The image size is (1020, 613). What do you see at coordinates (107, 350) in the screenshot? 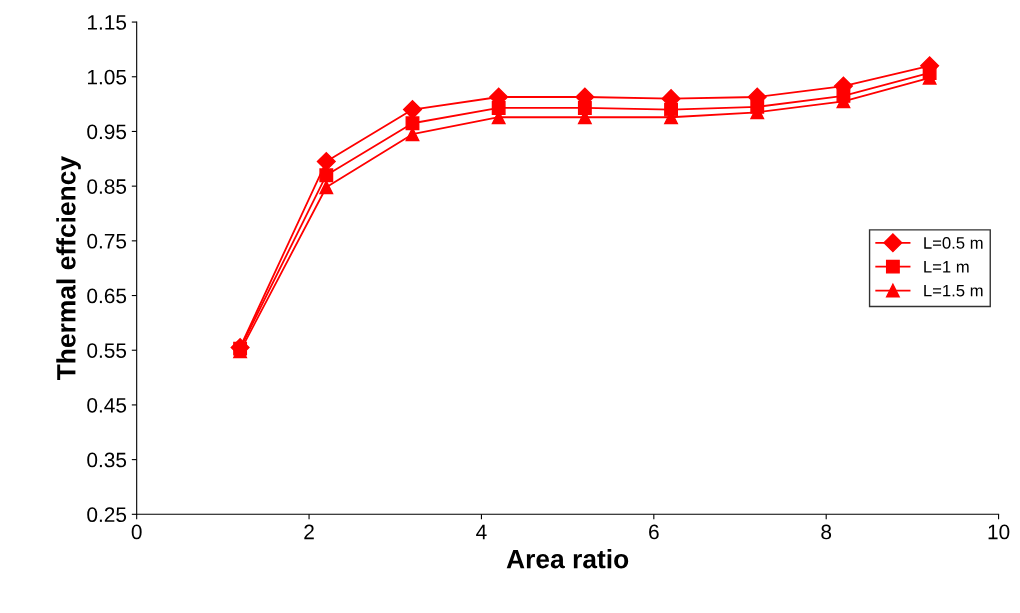
I see `y-tick-label: 0.55` at bounding box center [107, 350].